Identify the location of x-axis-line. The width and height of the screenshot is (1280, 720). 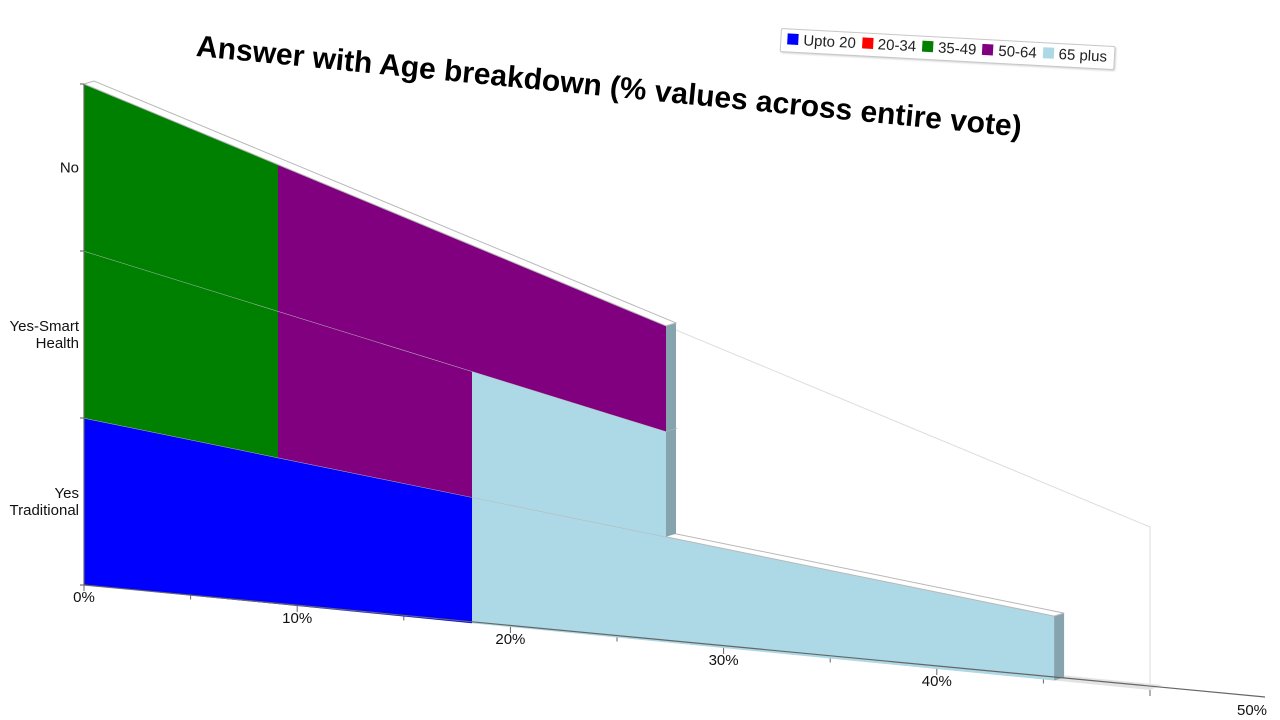
(674, 641).